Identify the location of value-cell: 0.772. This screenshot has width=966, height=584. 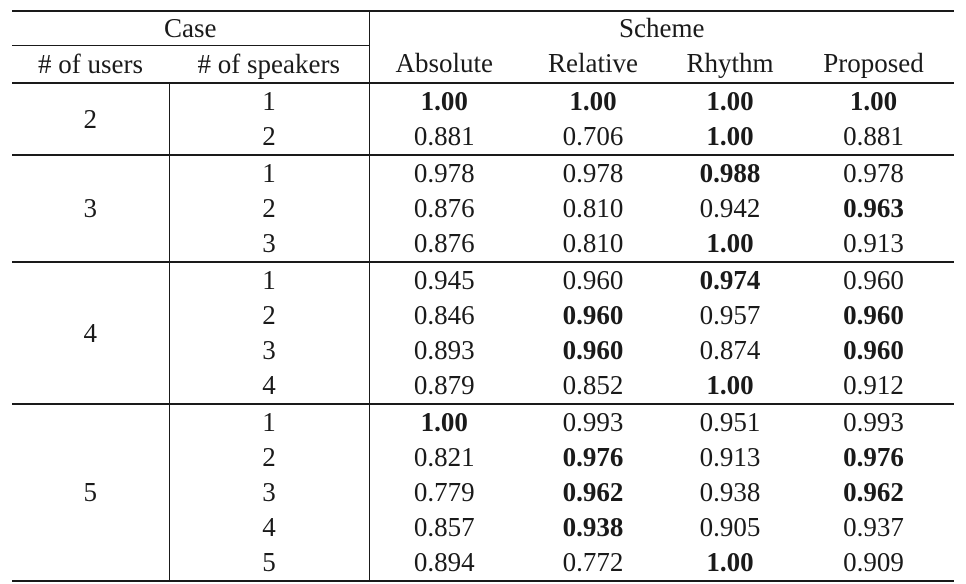
(593, 563).